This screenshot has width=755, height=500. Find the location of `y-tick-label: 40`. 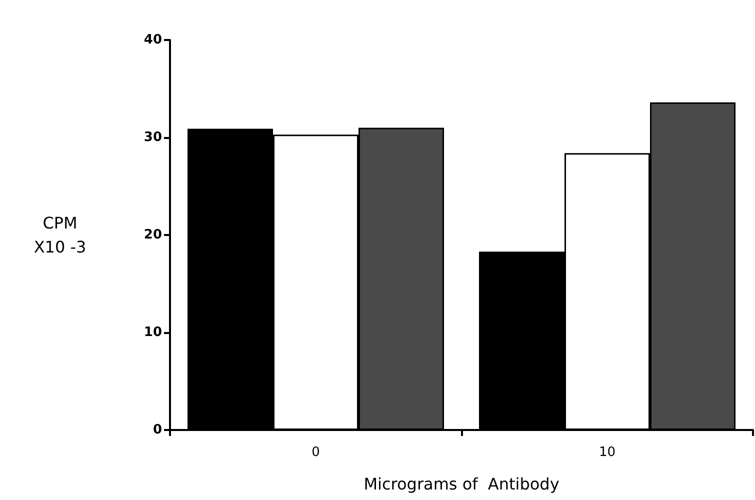

y-tick-label: 40 is located at coordinates (153, 40).